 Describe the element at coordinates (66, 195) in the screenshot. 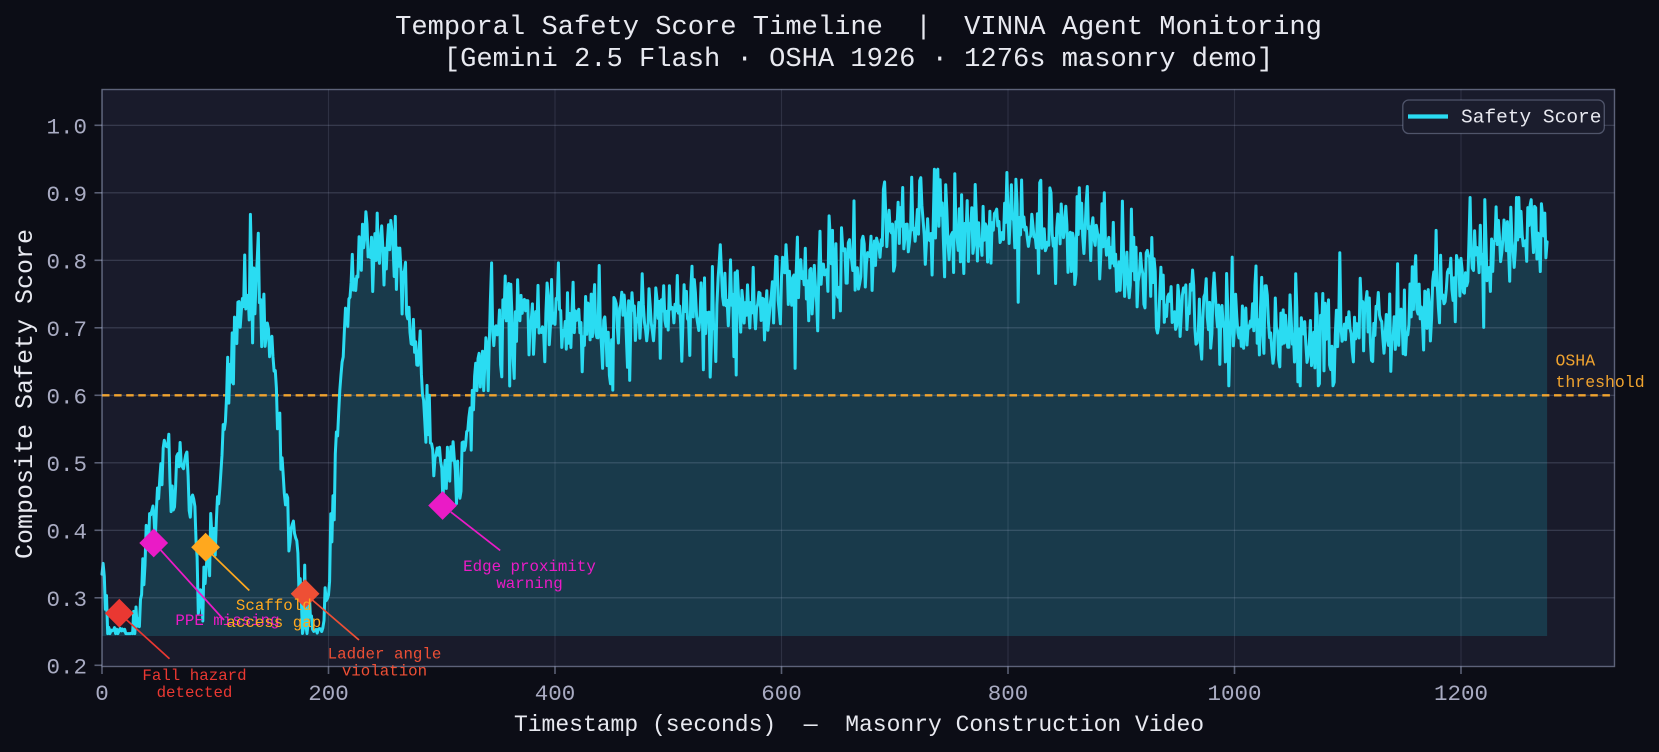

I see `svg-text: 0.9` at that location.